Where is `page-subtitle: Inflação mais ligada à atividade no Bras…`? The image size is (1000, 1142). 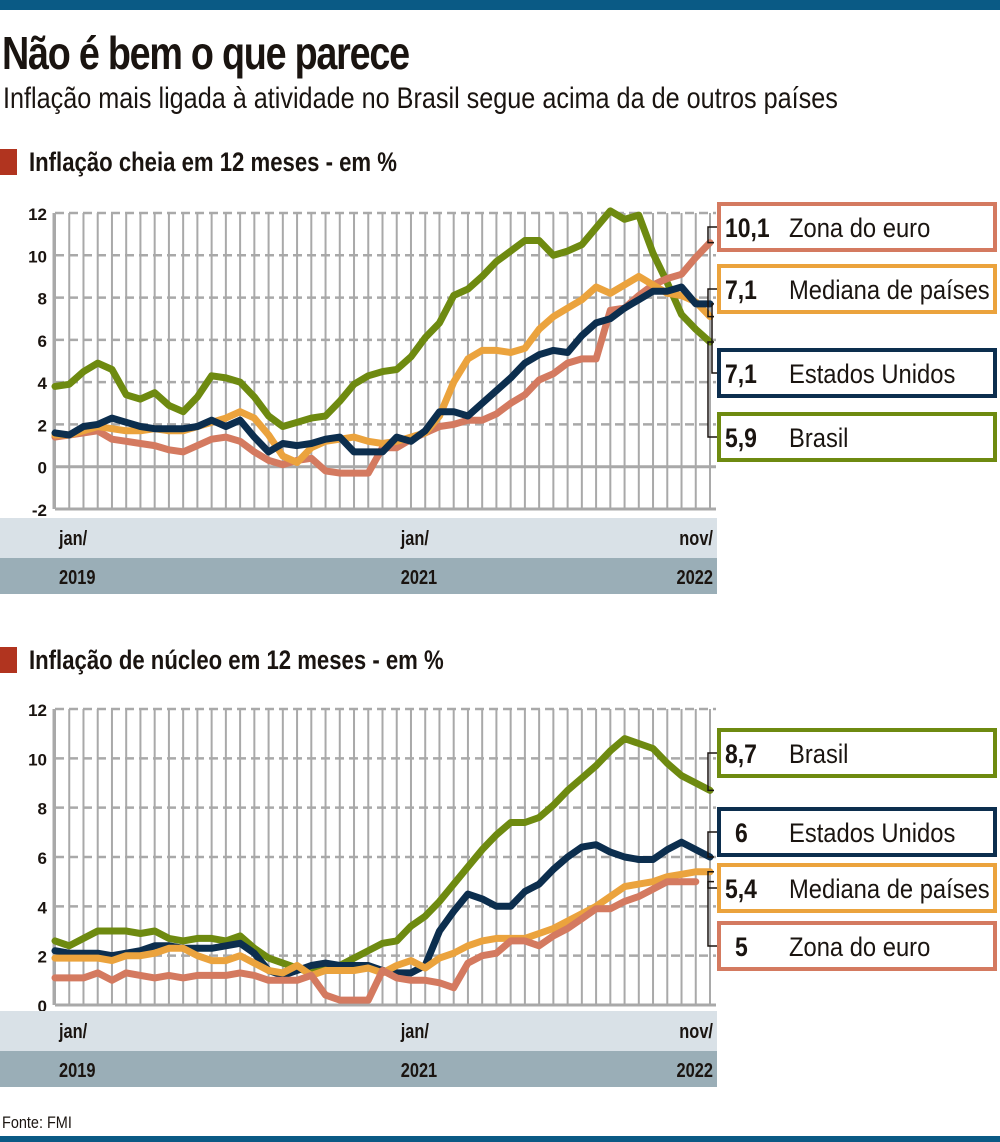 page-subtitle: Inflação mais ligada à atividade no Bras… is located at coordinates (420, 98).